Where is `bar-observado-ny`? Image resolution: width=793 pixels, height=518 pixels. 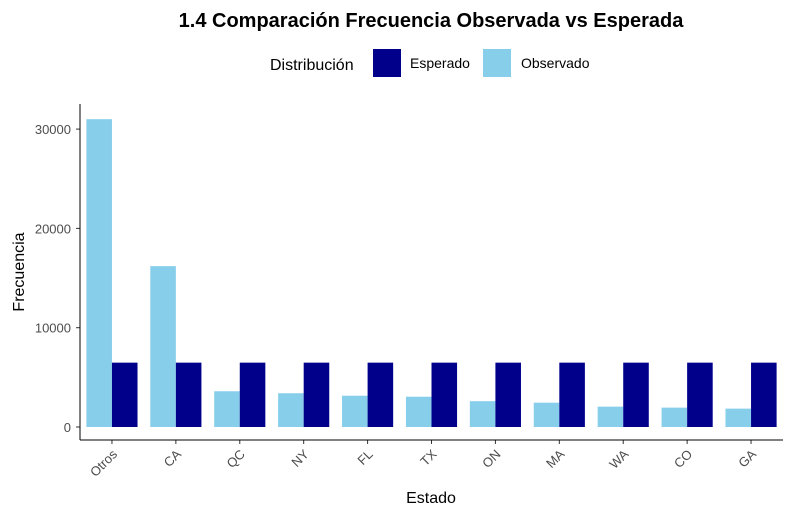
bar-observado-ny is located at coordinates (291, 410).